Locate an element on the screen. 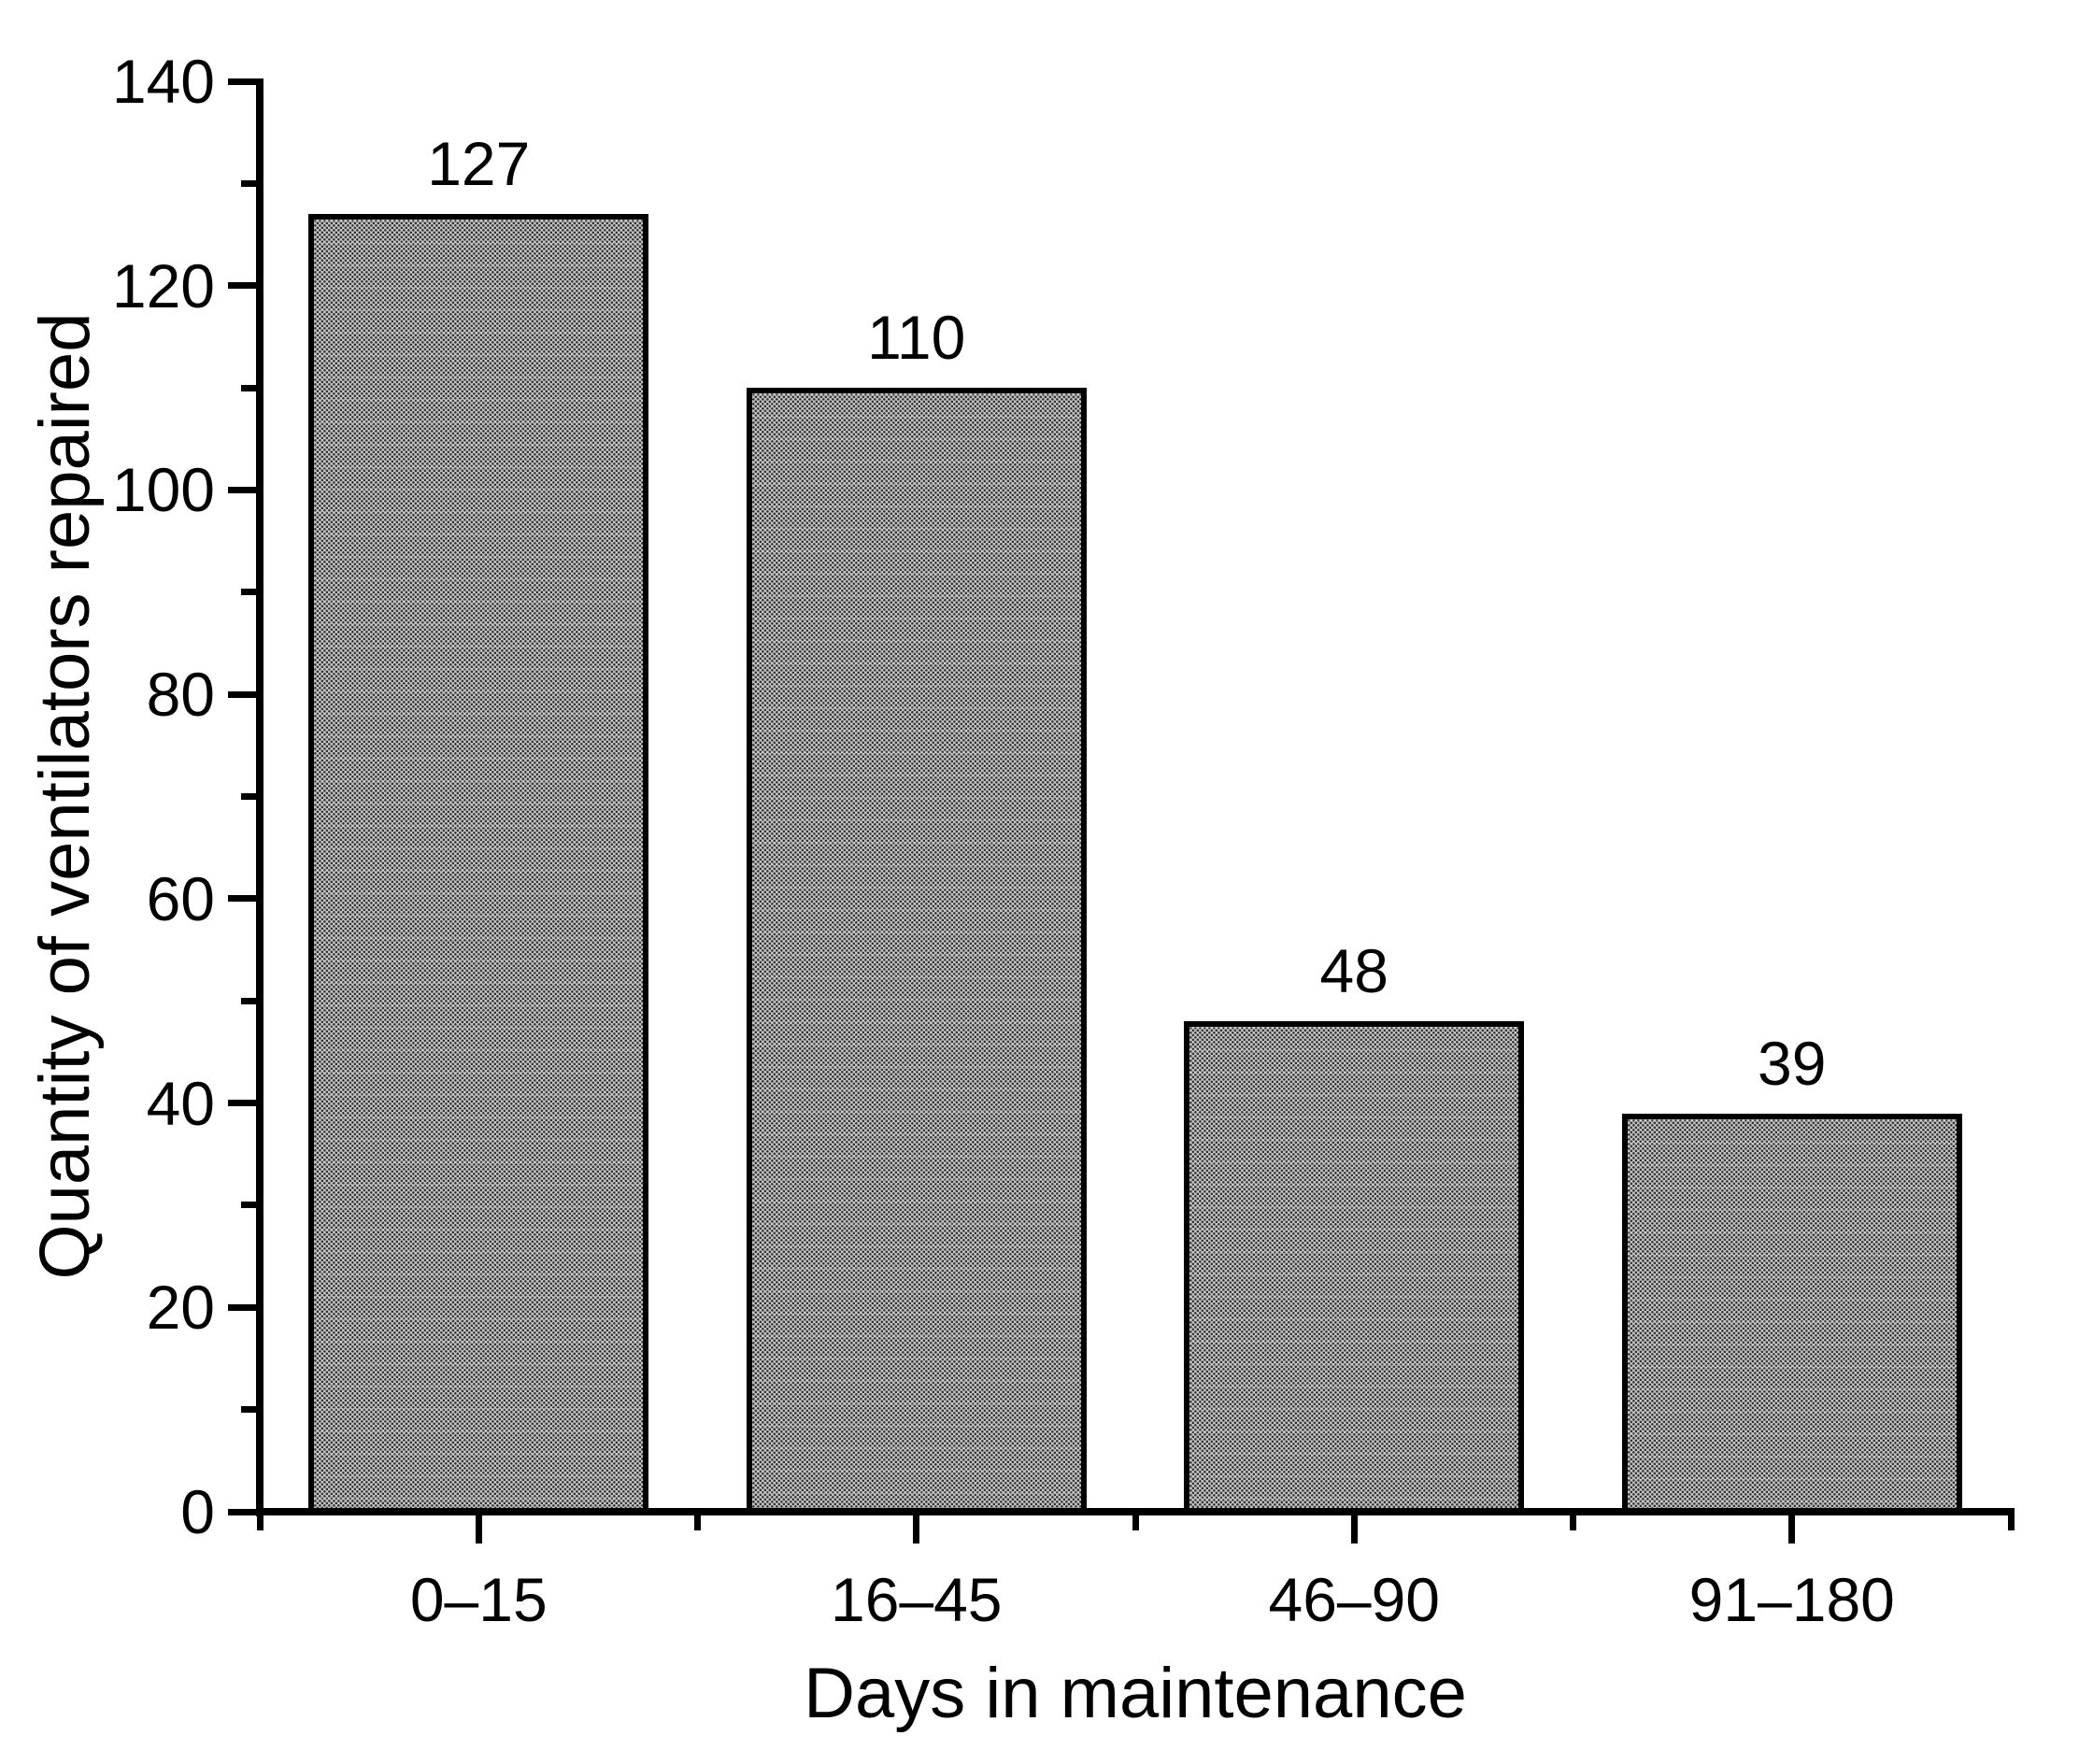  y-tick-label: 20 is located at coordinates (180, 1308).